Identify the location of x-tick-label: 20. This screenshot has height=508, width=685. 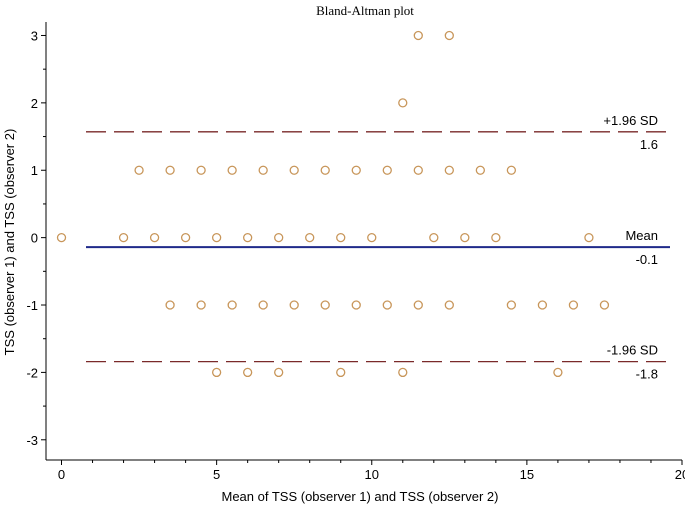
(680, 474).